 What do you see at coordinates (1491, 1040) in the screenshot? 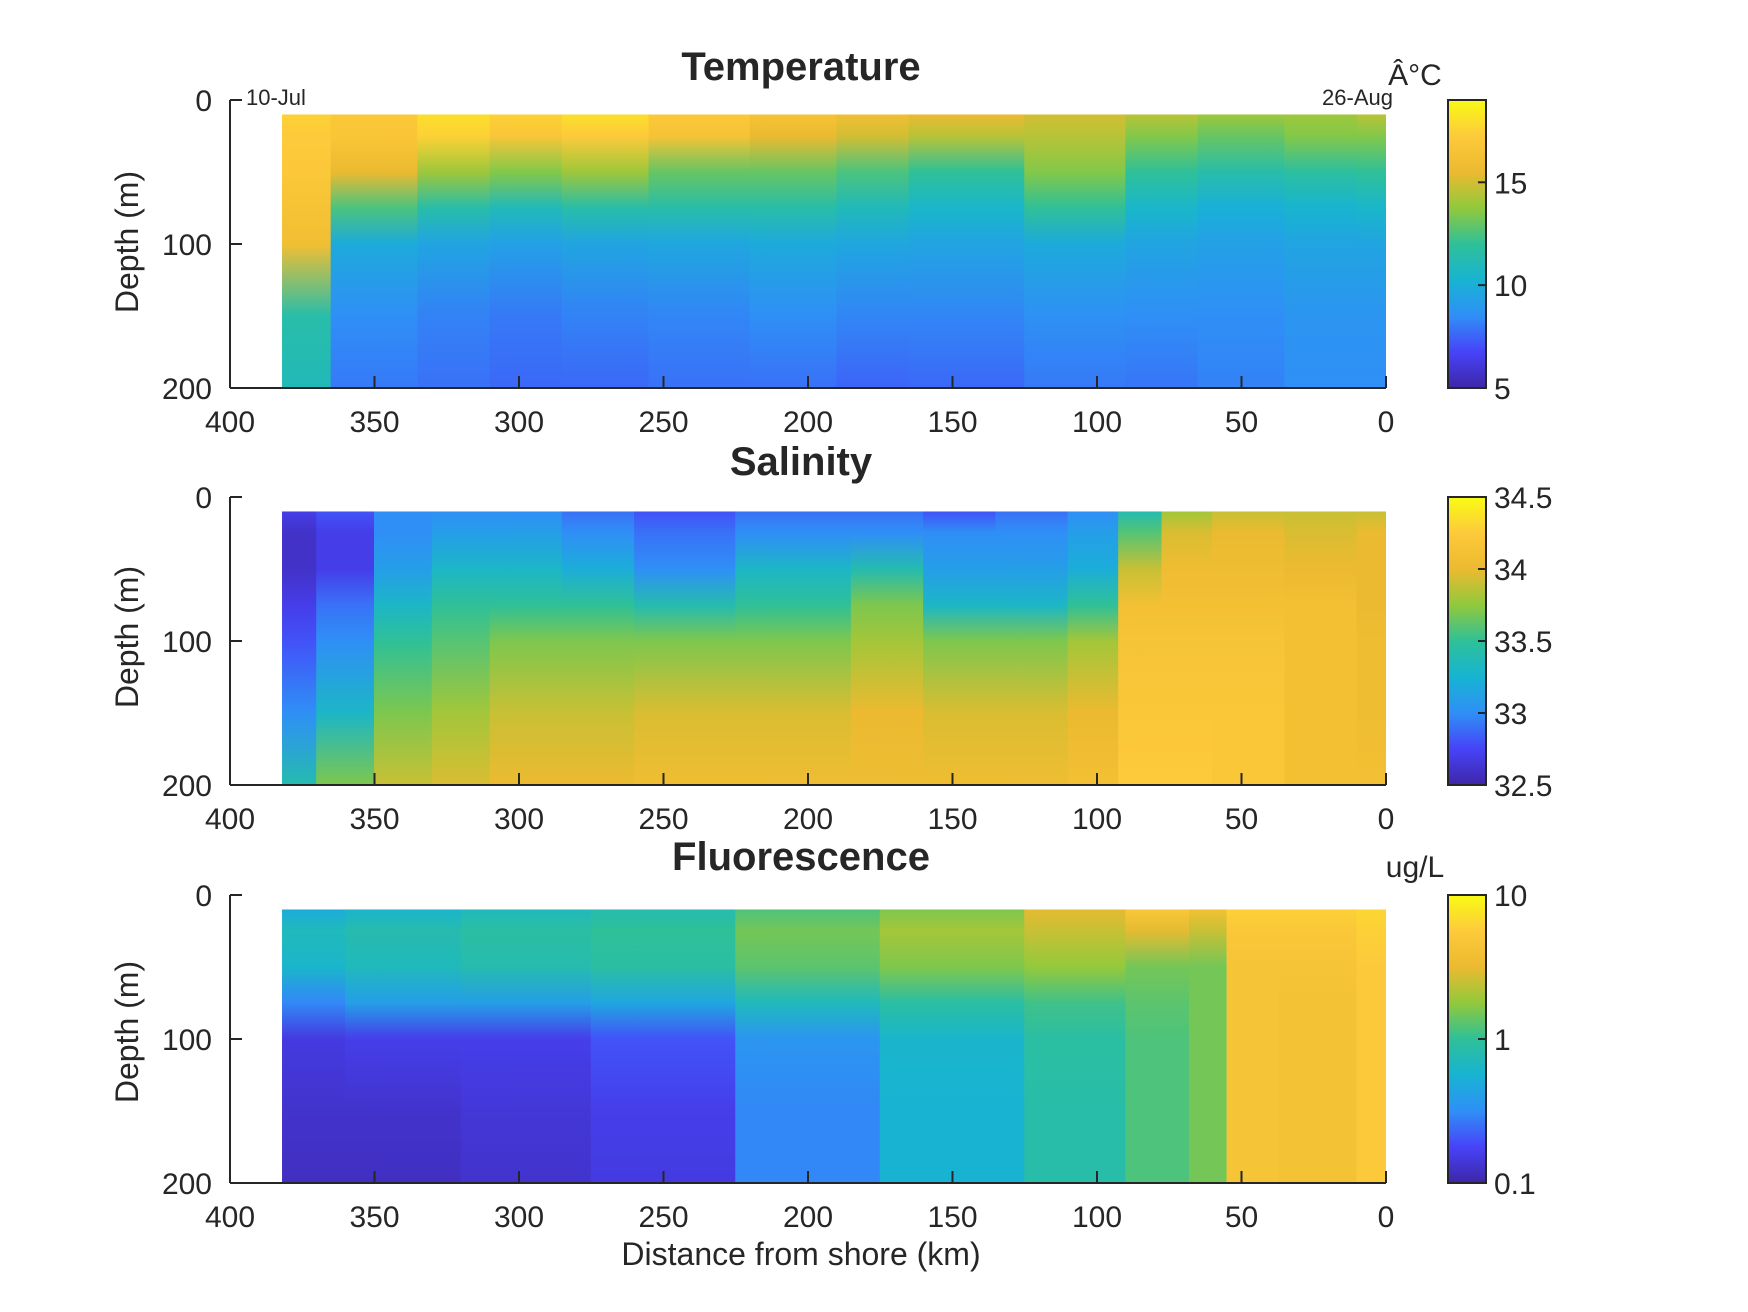
I see `colorbar: 0.1 1 10` at bounding box center [1491, 1040].